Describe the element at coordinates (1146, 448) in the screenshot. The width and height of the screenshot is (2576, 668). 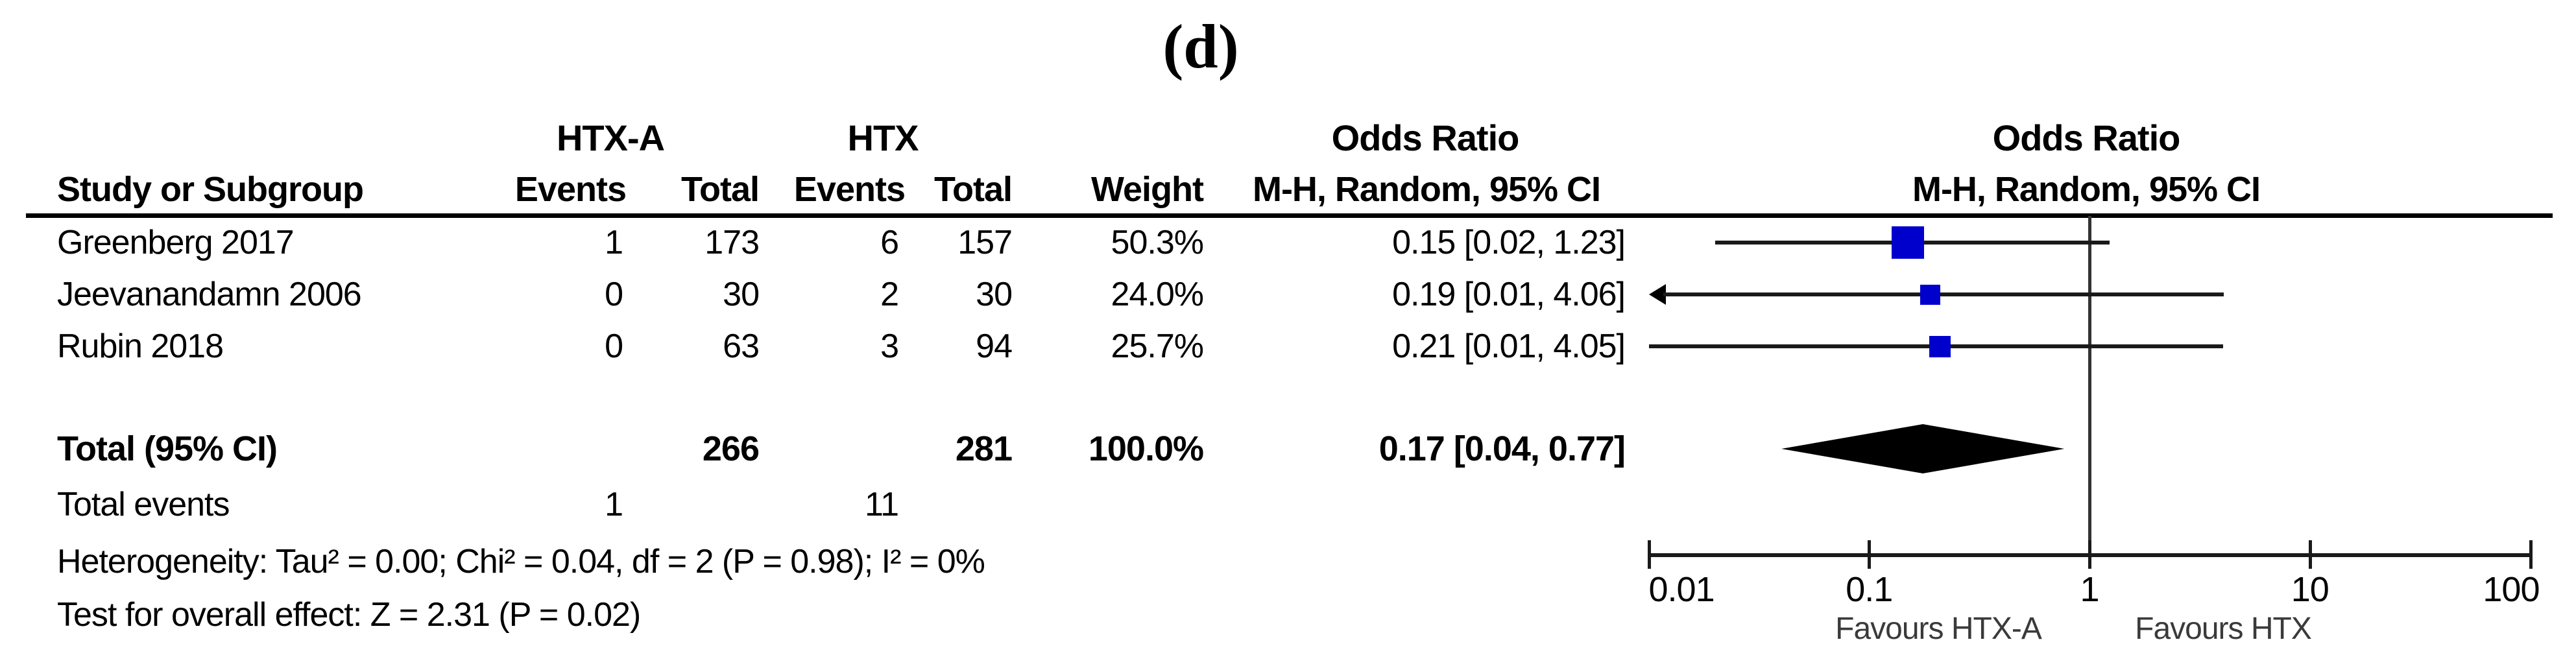
I see `weight-sum-cell: 100.0%` at that location.